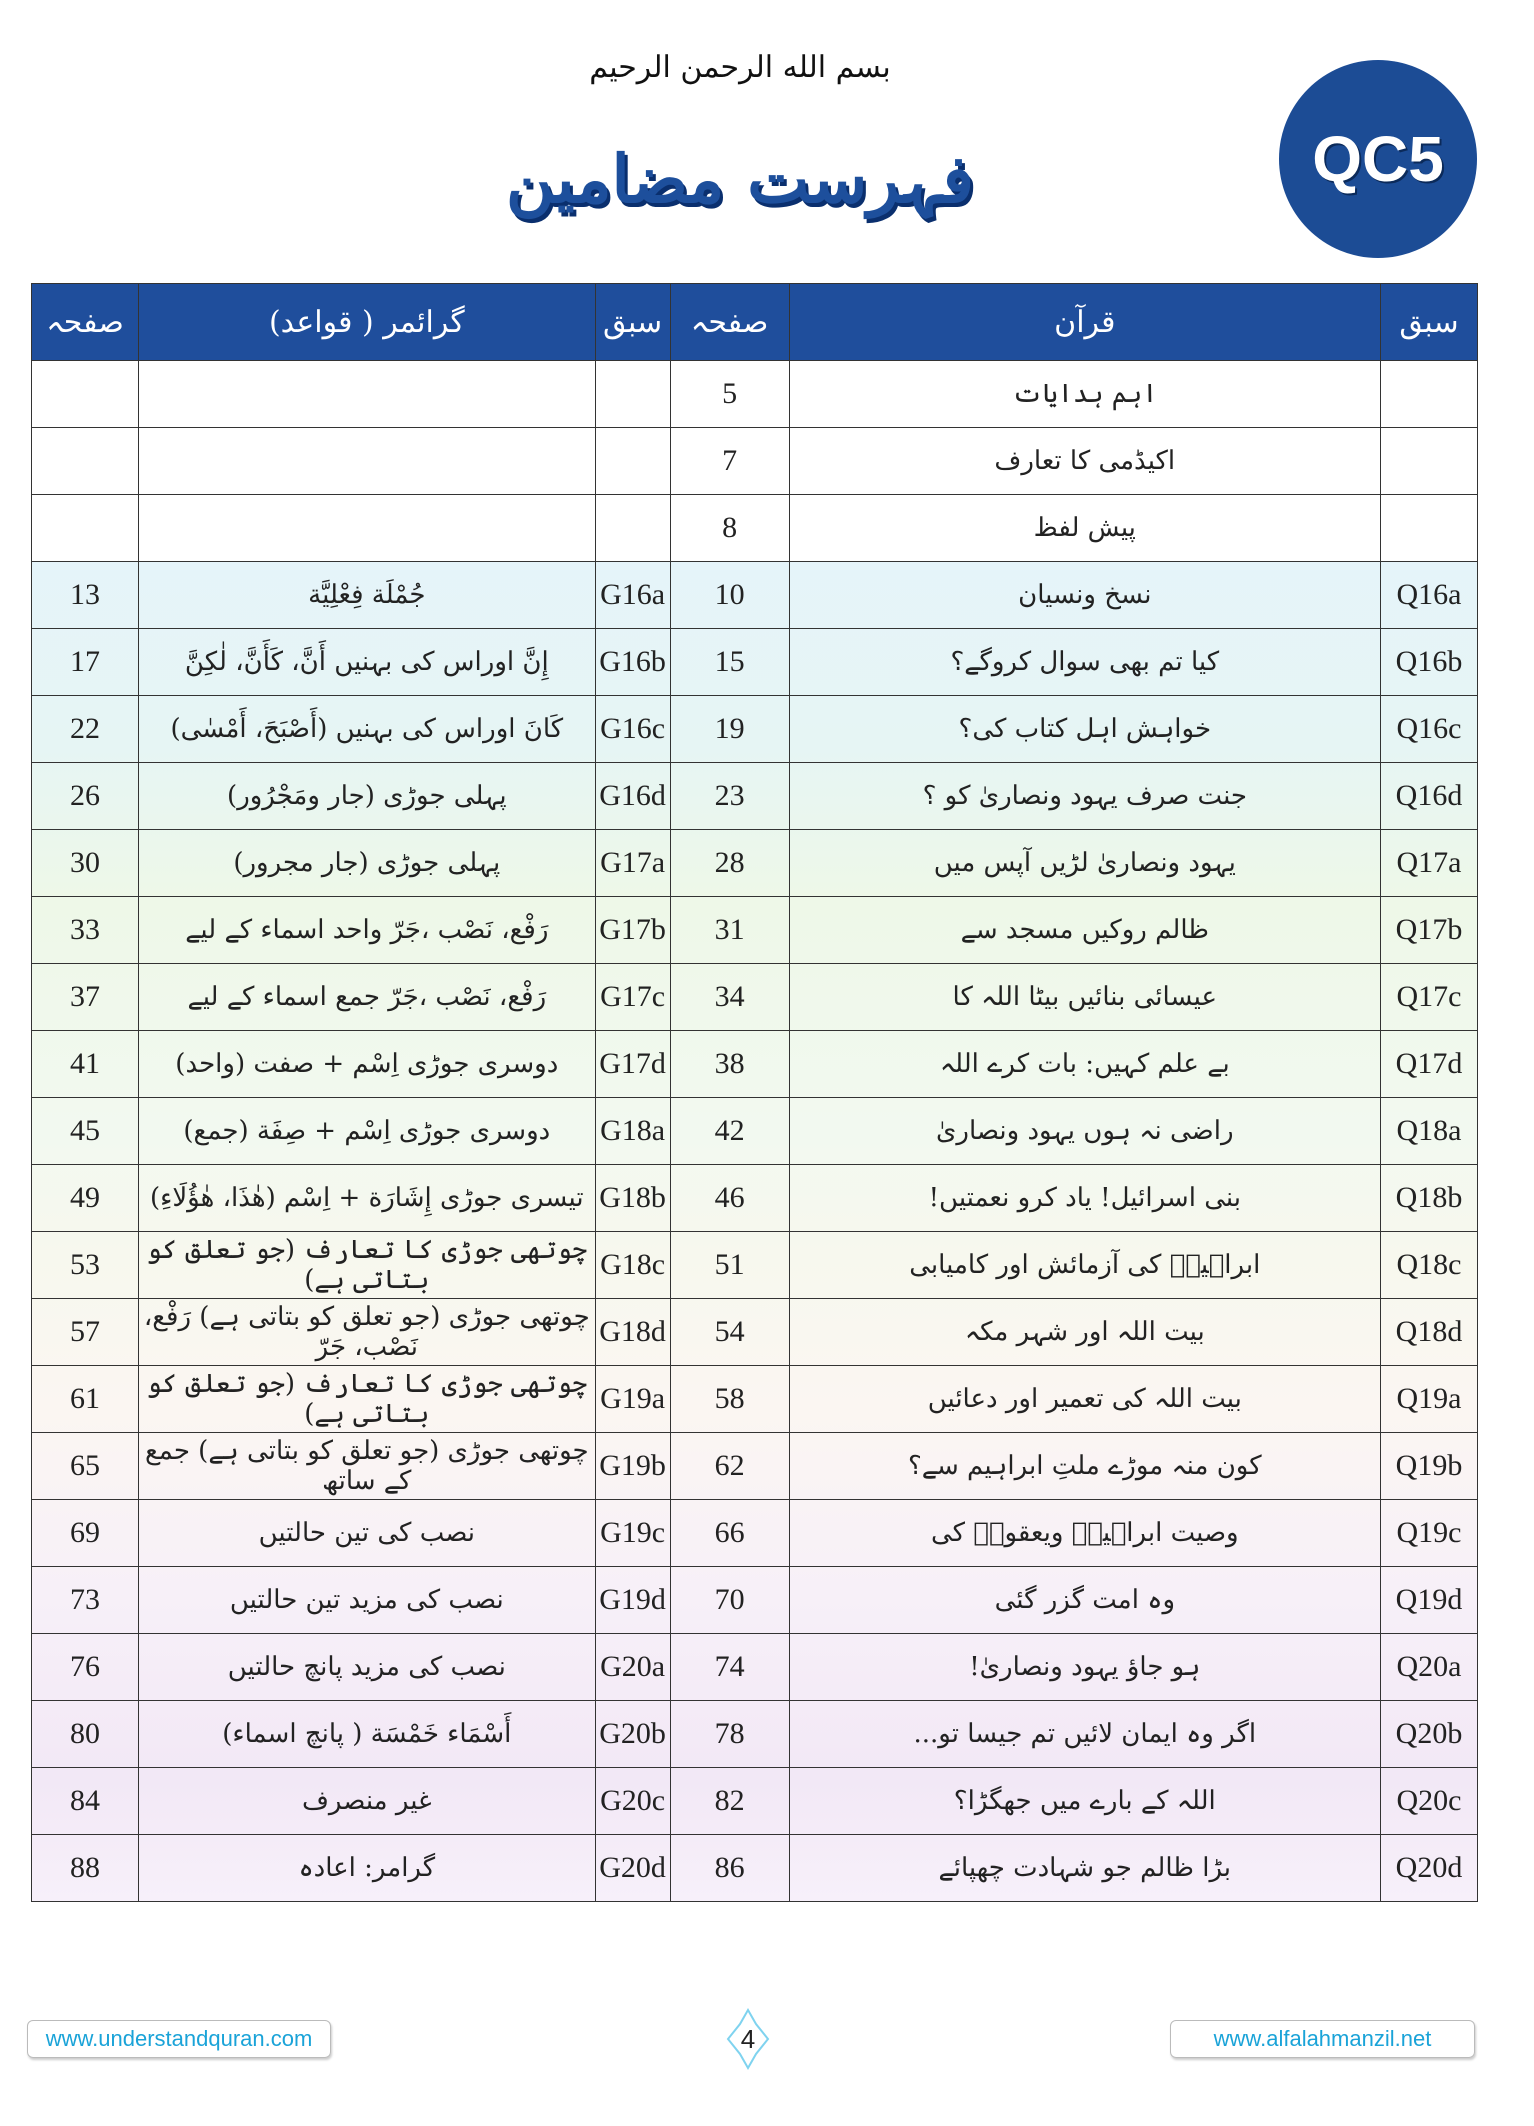 The image size is (1534, 2126). I want to click on grammar-lesson: G17c, so click(632, 997).